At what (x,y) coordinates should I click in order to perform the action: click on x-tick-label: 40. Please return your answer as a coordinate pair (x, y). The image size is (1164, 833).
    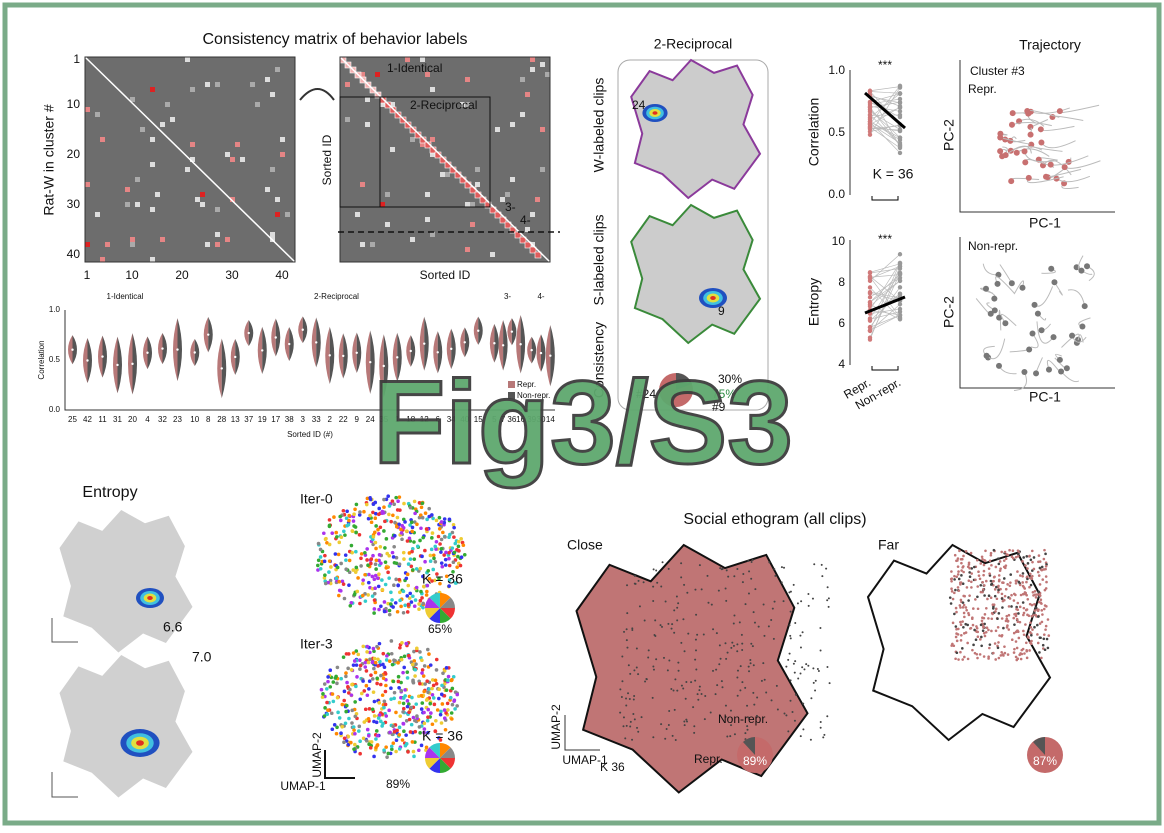
    Looking at the image, I should click on (282, 275).